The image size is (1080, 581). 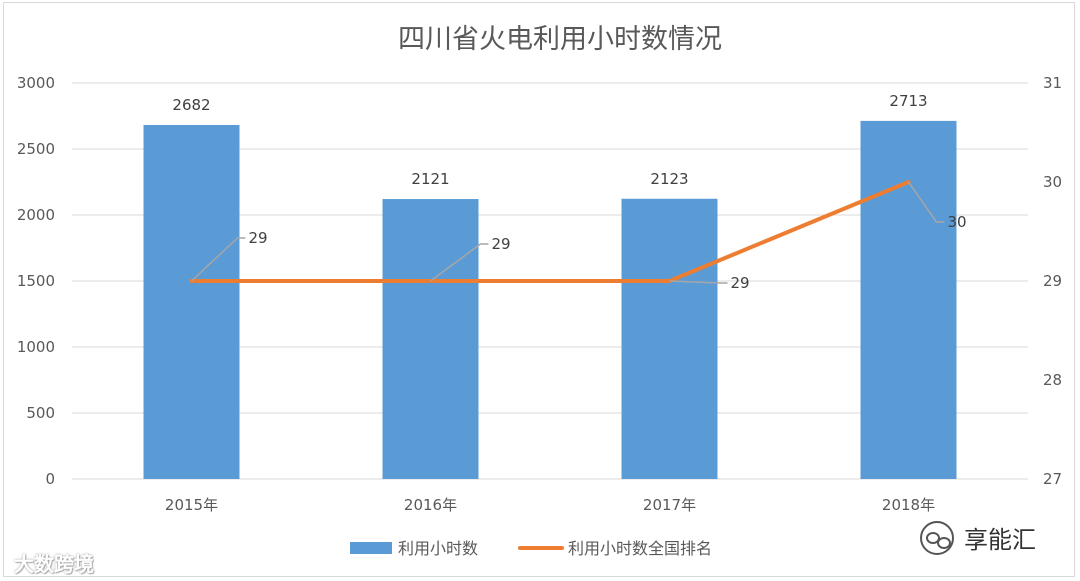 What do you see at coordinates (36, 281) in the screenshot?
I see `y-left-tick-label: 1500` at bounding box center [36, 281].